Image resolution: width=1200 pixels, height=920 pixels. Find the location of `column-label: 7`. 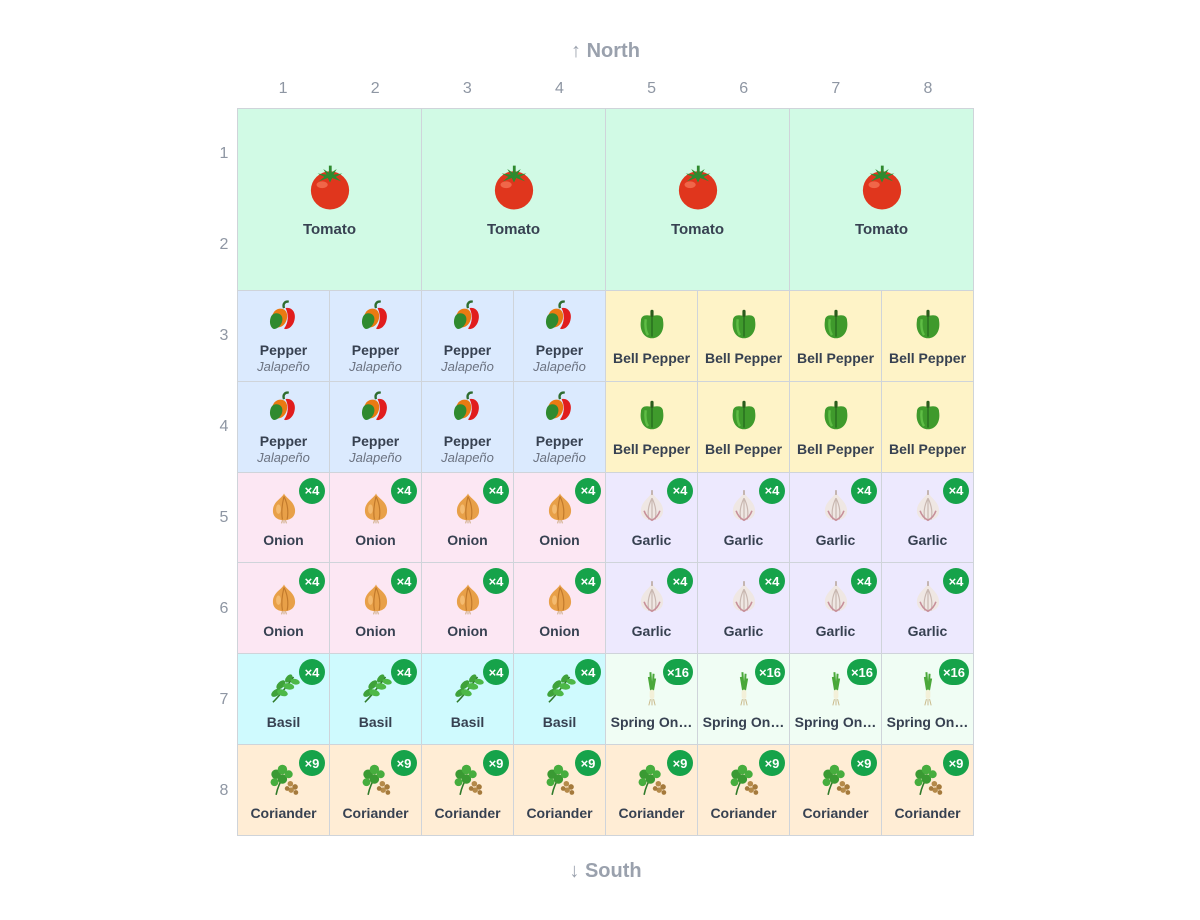

column-label: 7 is located at coordinates (836, 88).